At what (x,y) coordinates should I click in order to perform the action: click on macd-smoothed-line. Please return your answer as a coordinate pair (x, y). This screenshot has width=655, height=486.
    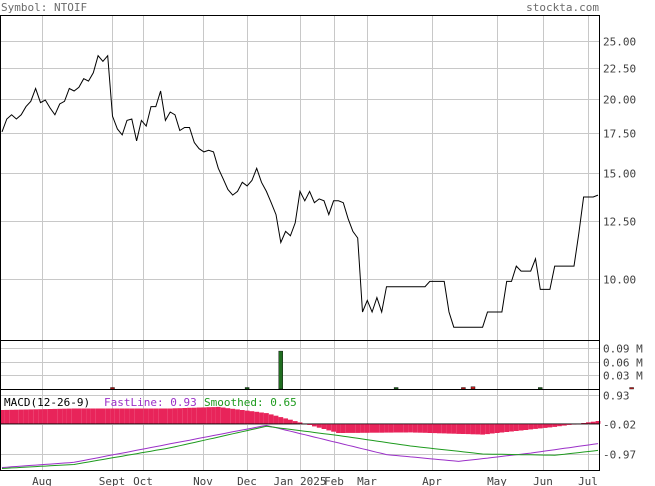
    Looking at the image, I should click on (300, 447).